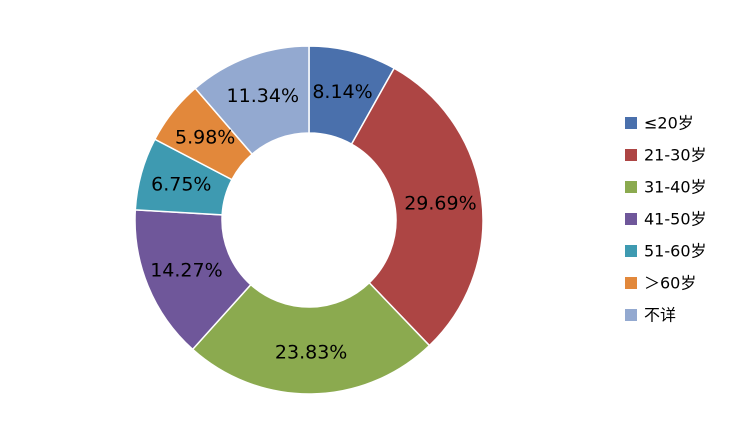  Describe the element at coordinates (675, 219) in the screenshot. I see `legend-label-3: 41-50岁` at that location.